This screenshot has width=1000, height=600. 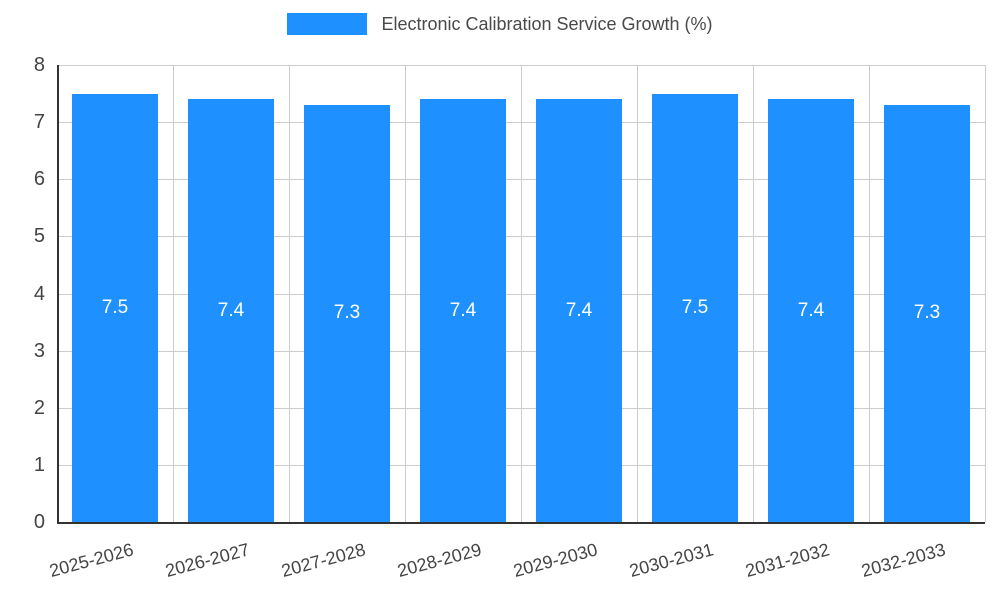 What do you see at coordinates (39, 522) in the screenshot?
I see `y-tick-label: 0` at bounding box center [39, 522].